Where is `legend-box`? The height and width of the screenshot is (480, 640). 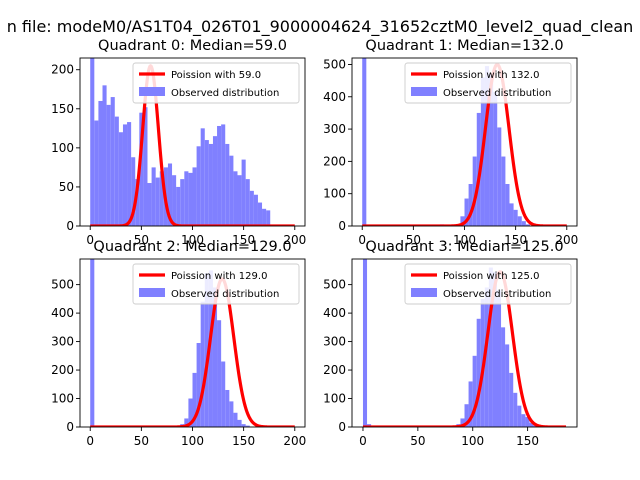
legend-box is located at coordinates (216, 284).